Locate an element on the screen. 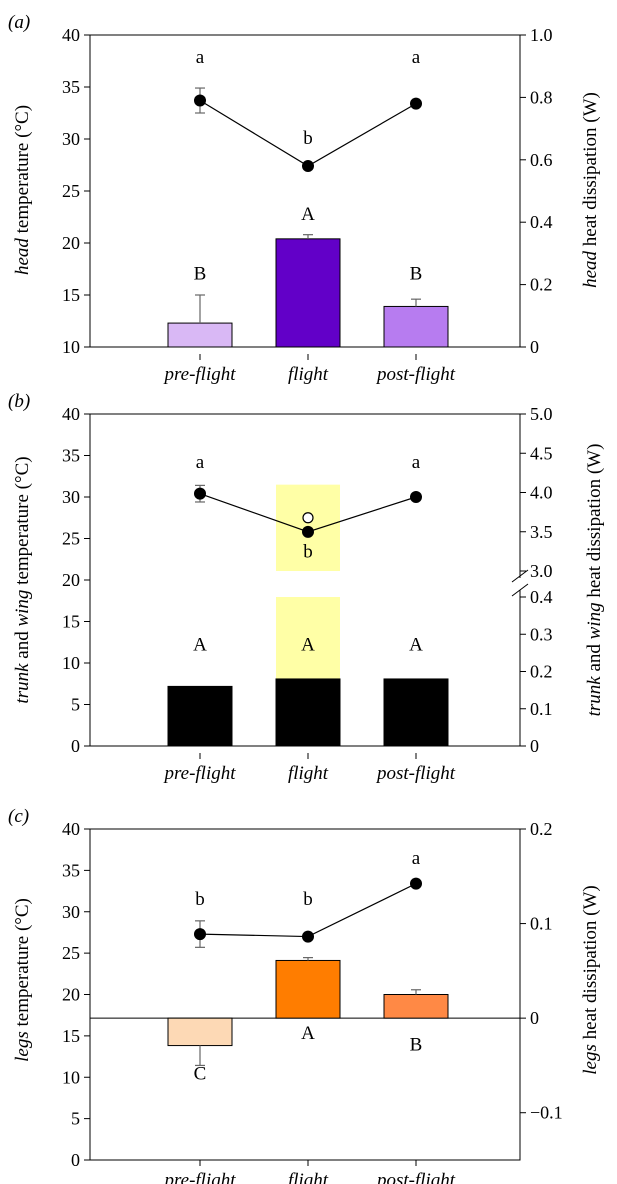  panel-b-right-axis-title: trunk and wing heat dissipation (W) is located at coordinates (594, 580).